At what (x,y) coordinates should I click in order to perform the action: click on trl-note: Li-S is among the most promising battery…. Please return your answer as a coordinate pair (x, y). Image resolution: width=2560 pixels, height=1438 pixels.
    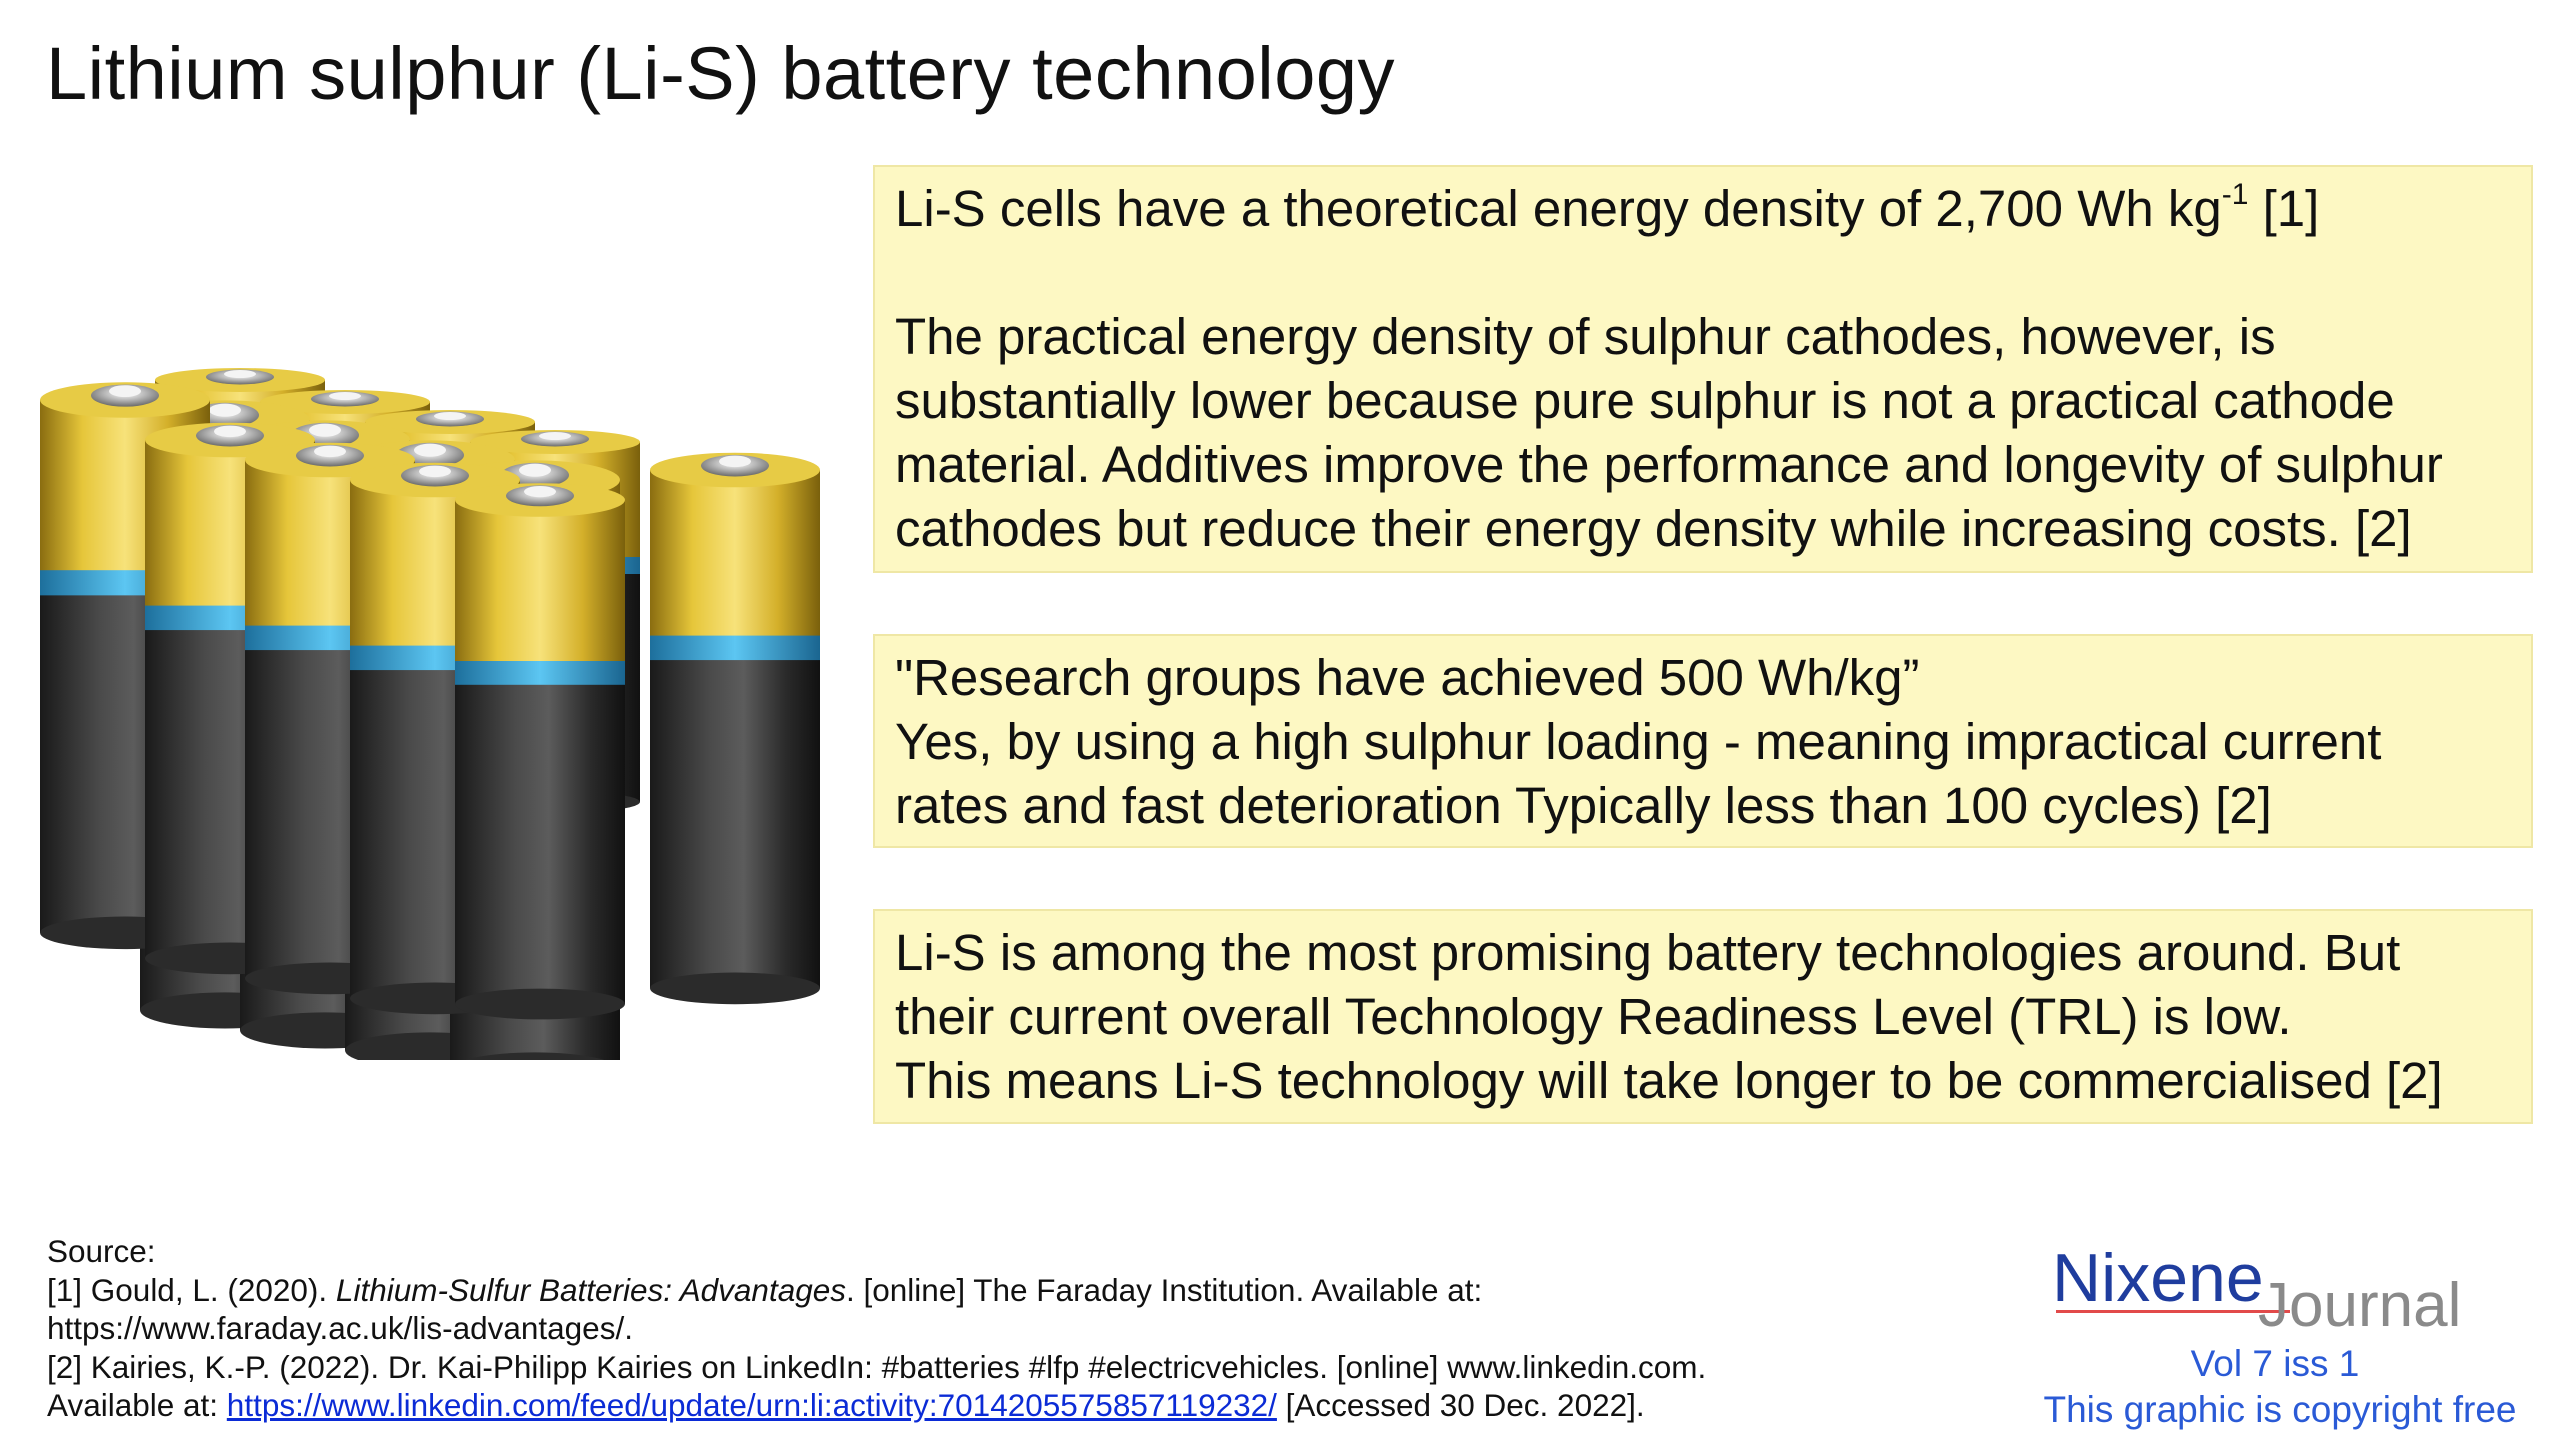
    Looking at the image, I should click on (1703, 1016).